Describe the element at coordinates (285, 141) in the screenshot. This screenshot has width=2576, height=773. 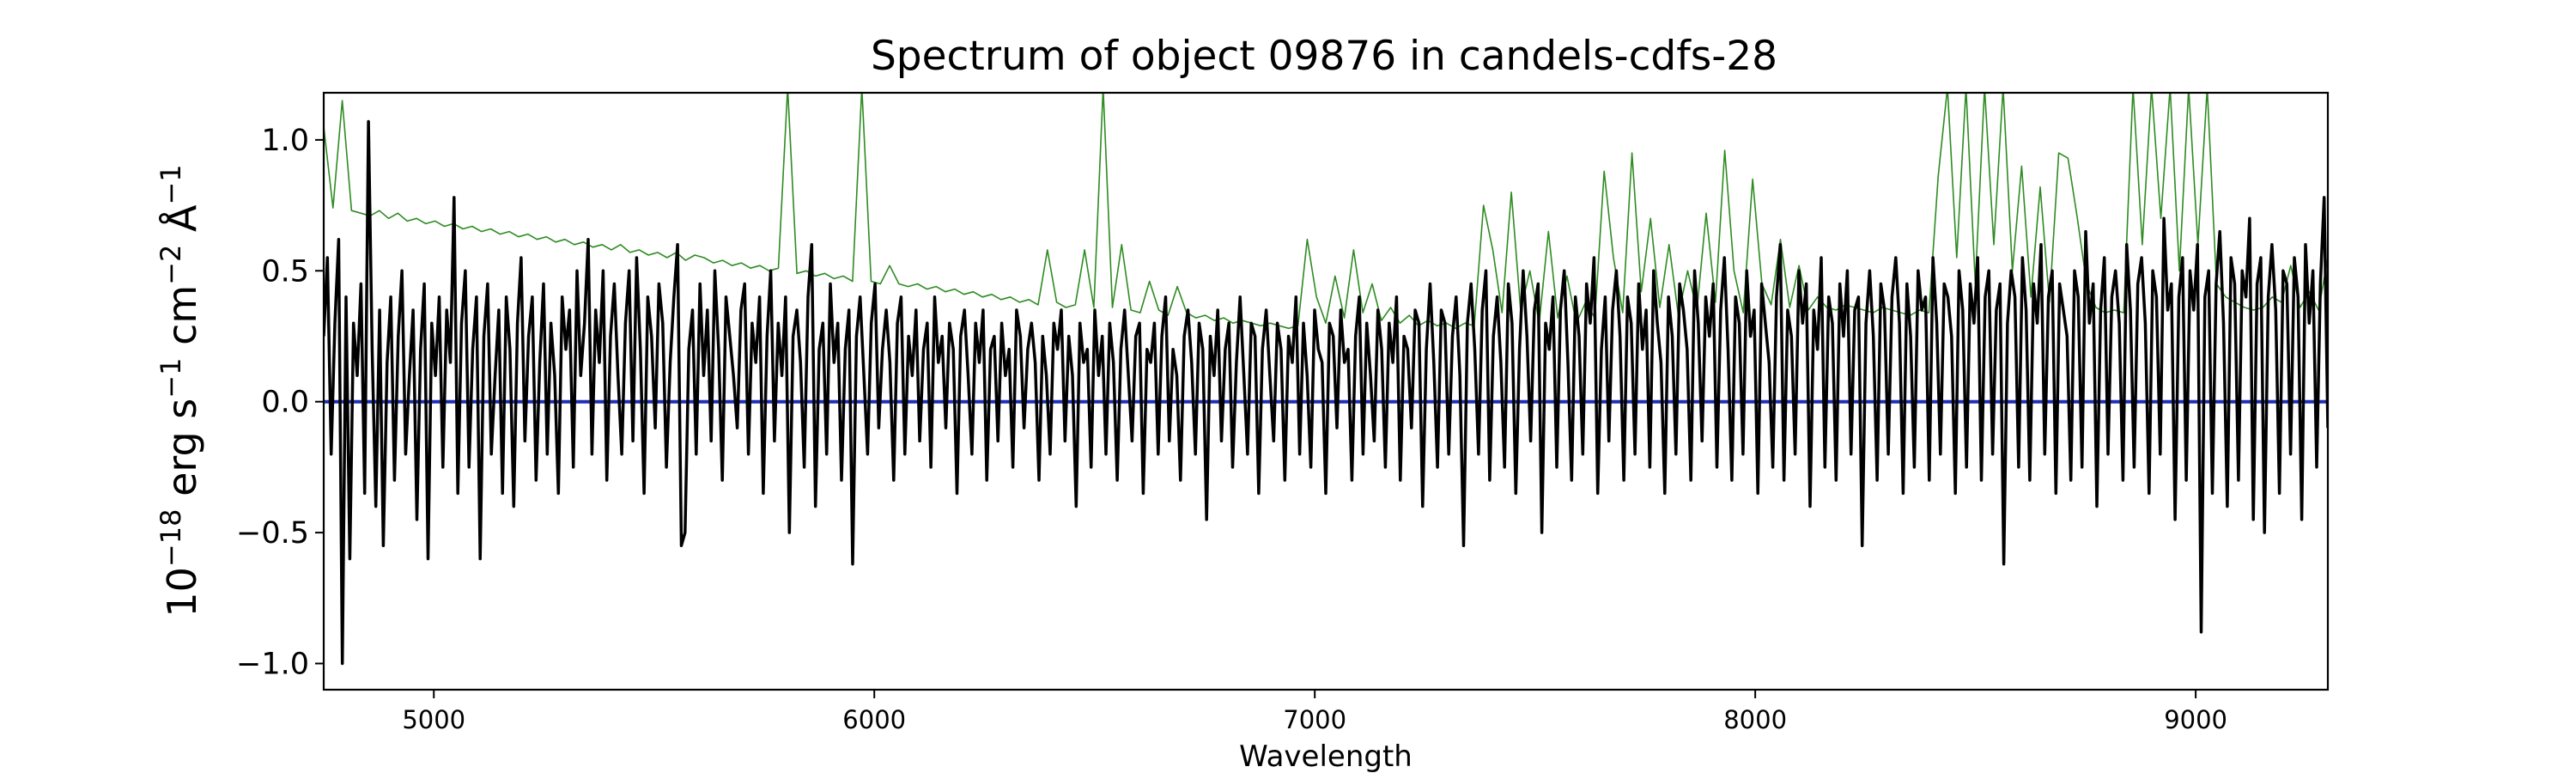
I see `y-tick-label: 1.0` at that location.